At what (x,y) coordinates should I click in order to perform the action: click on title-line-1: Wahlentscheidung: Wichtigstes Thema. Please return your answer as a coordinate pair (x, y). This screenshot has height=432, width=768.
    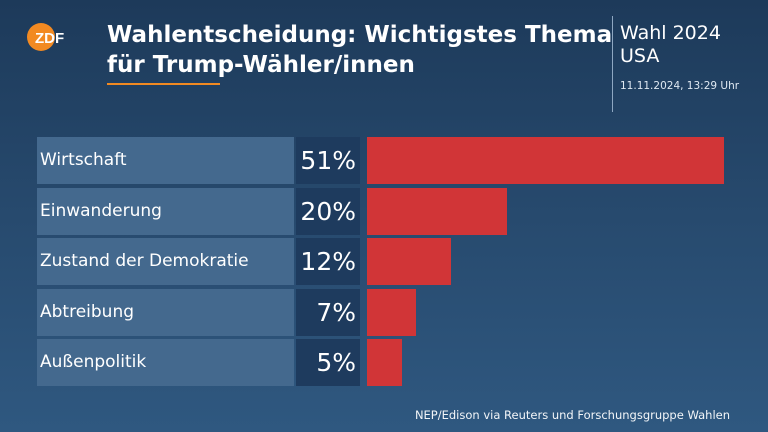
    Looking at the image, I should click on (360, 35).